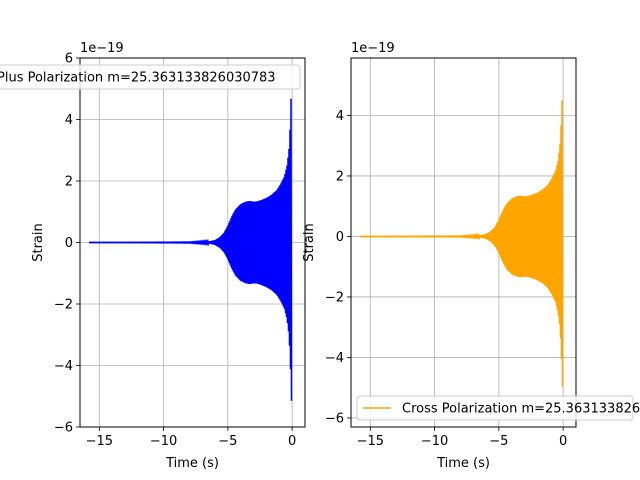 The image size is (640, 480). I want to click on left-legend-box, so click(150, 77).